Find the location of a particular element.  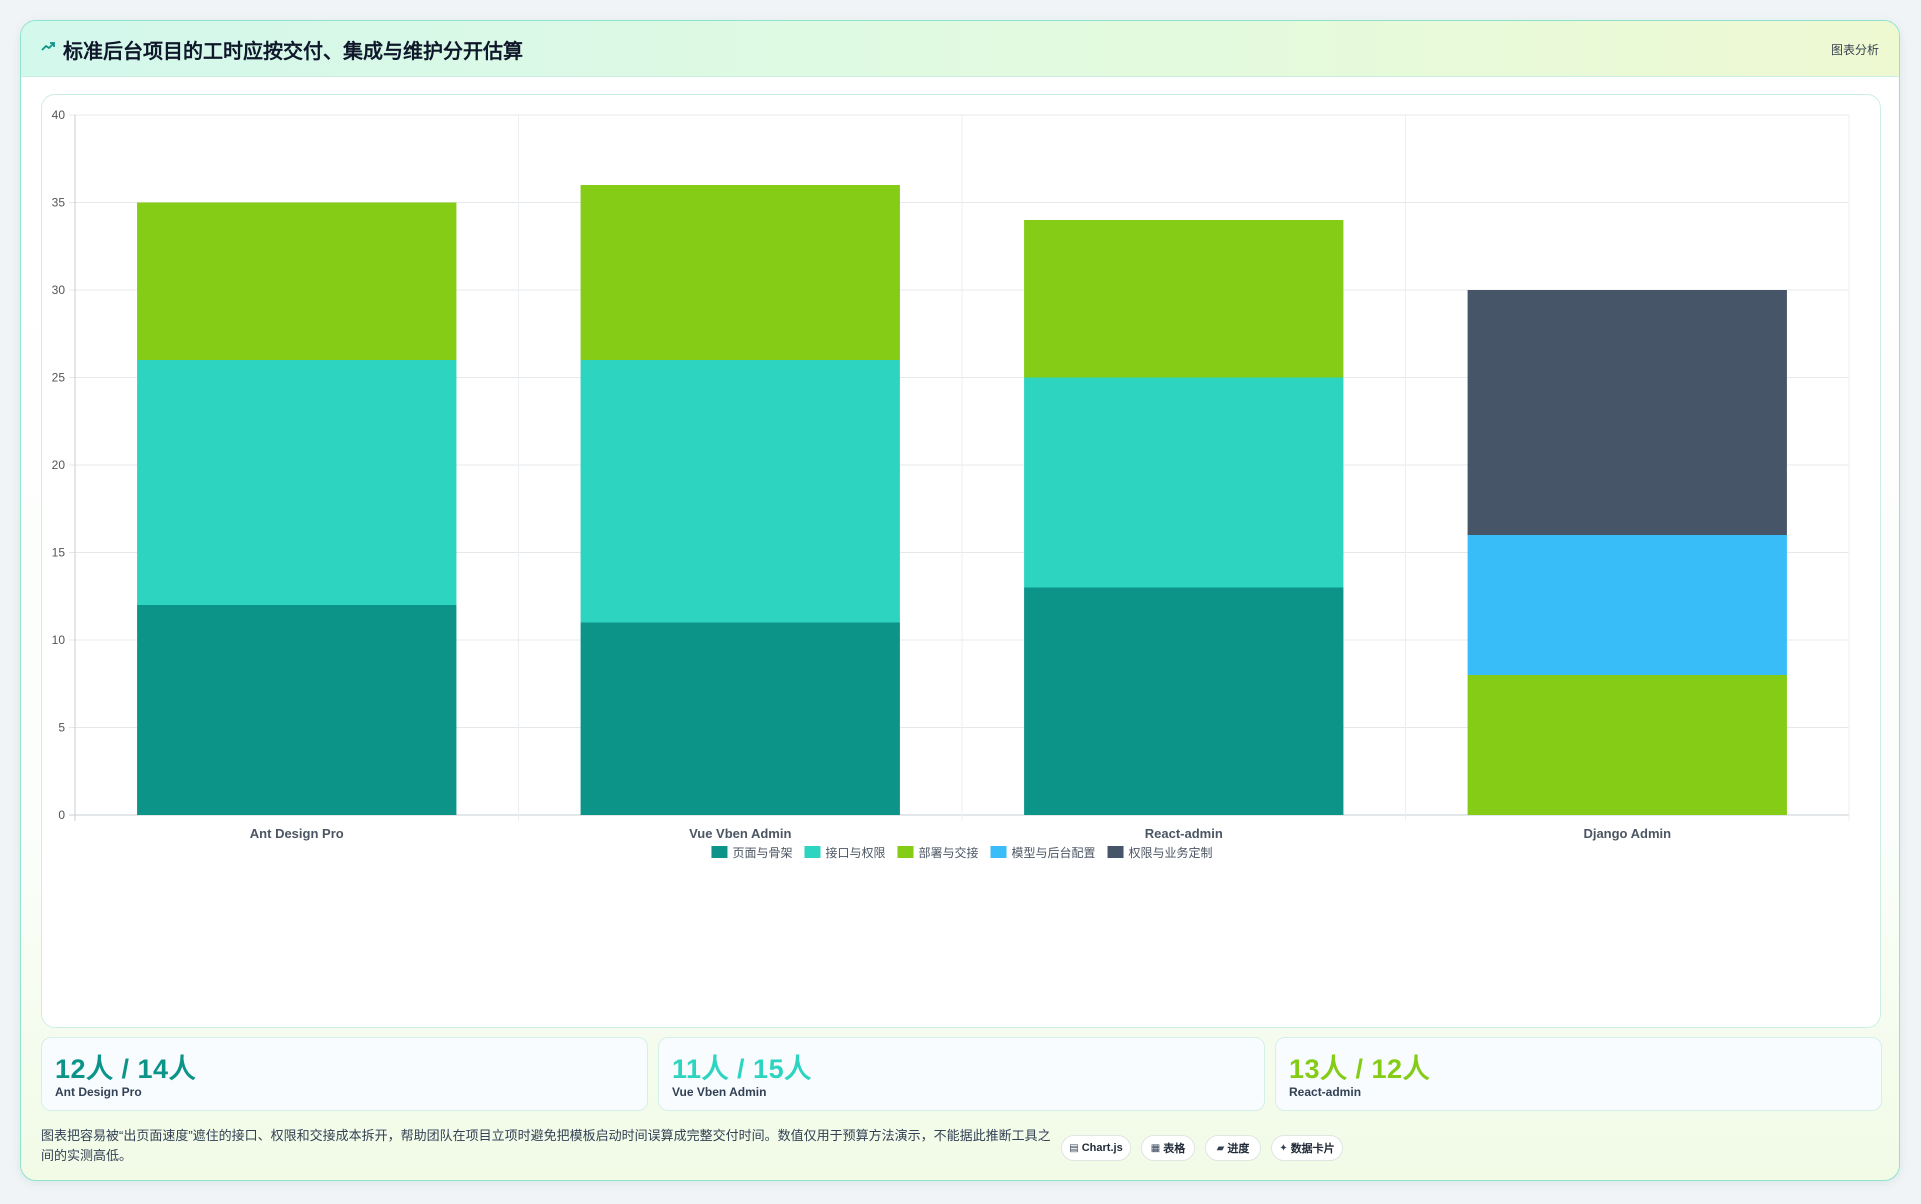

y-tick-label: 10 is located at coordinates (59, 640).